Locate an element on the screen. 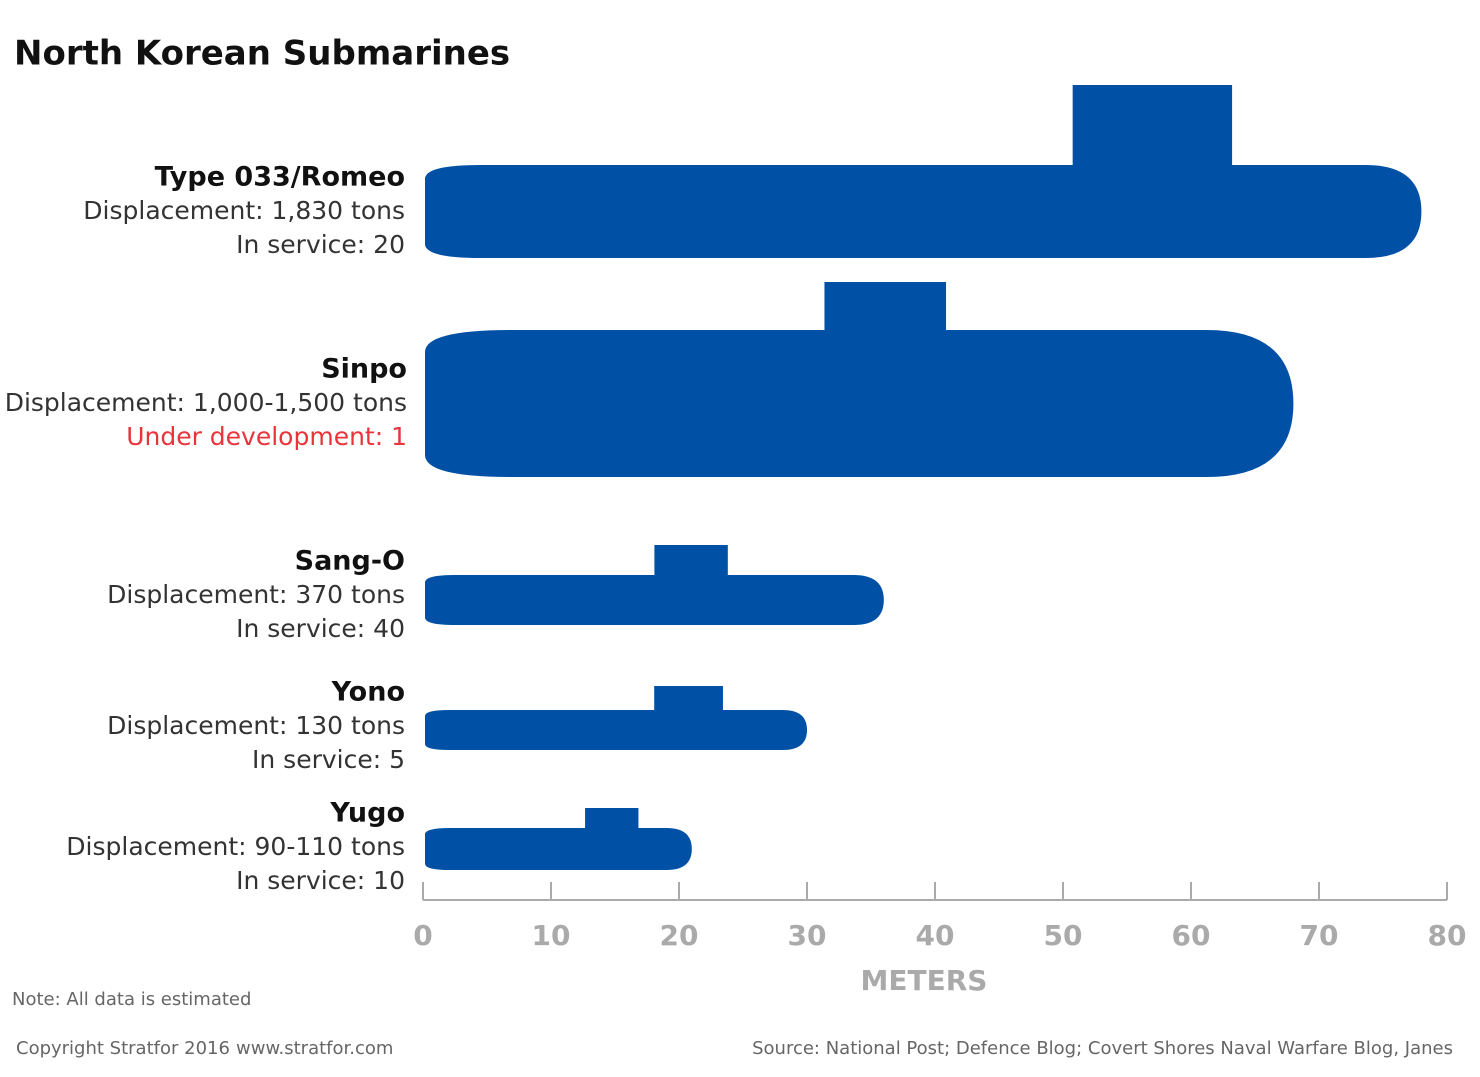 Image resolution: width=1480 pixels, height=1077 pixels. submarine-name: Sinpo is located at coordinates (364, 369).